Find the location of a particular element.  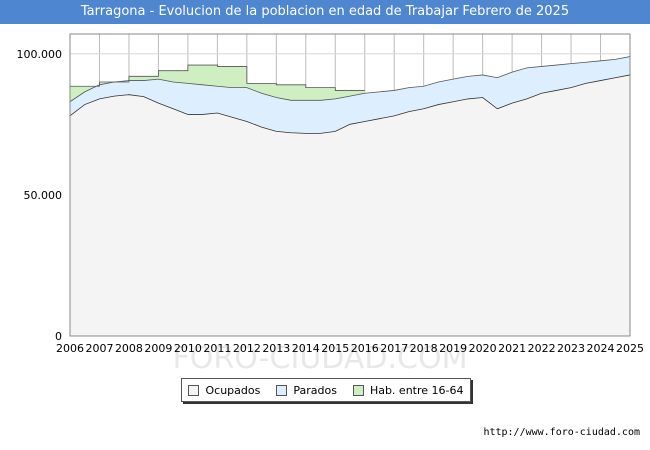

y-tick-label: 50.000 is located at coordinates (43, 195).